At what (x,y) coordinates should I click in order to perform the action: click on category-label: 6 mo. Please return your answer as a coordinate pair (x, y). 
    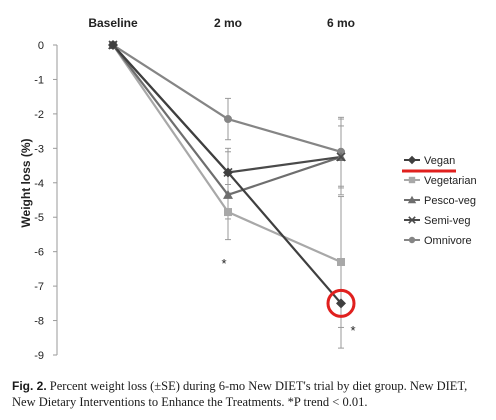
    Looking at the image, I should click on (341, 23).